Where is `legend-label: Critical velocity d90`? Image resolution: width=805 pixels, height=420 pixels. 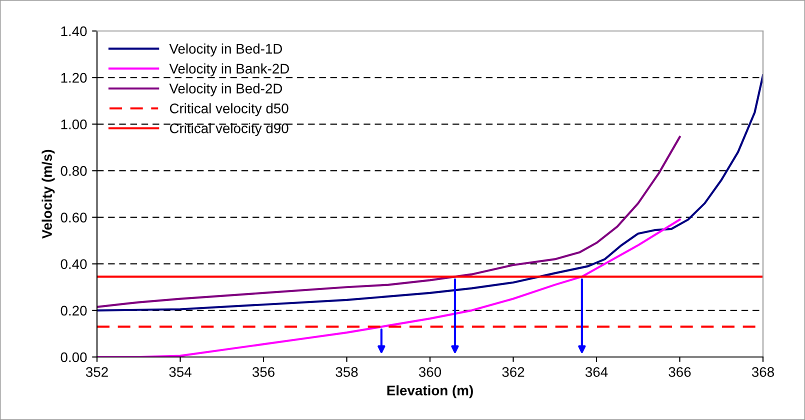 legend-label: Critical velocity d90 is located at coordinates (229, 129).